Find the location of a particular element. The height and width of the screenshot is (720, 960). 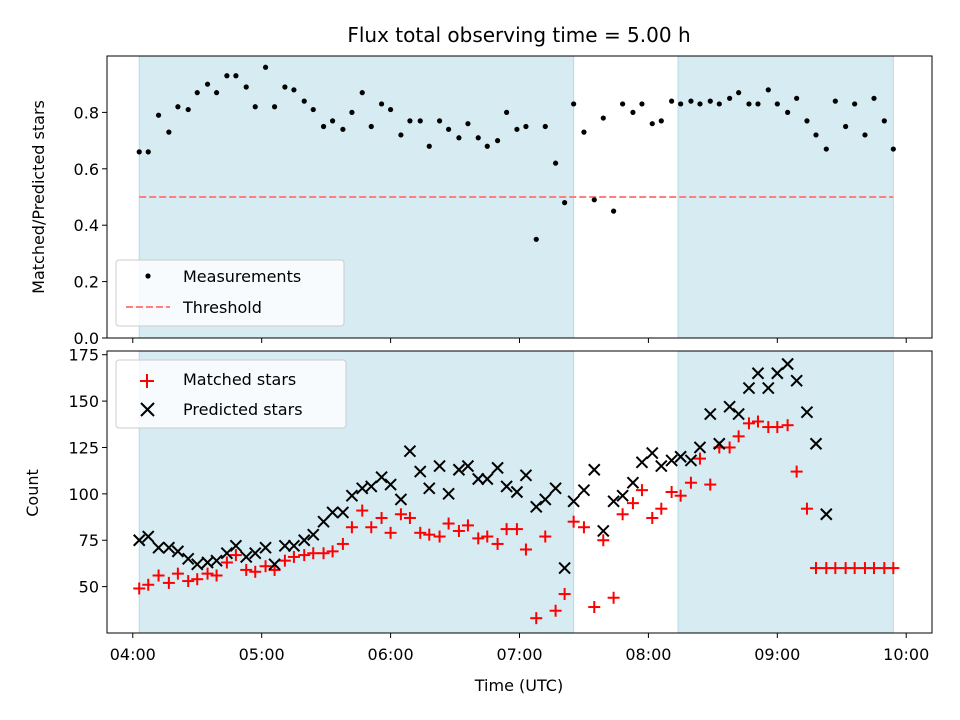

bottom-legend: Matched stars Predicted stars is located at coordinates (231, 394).